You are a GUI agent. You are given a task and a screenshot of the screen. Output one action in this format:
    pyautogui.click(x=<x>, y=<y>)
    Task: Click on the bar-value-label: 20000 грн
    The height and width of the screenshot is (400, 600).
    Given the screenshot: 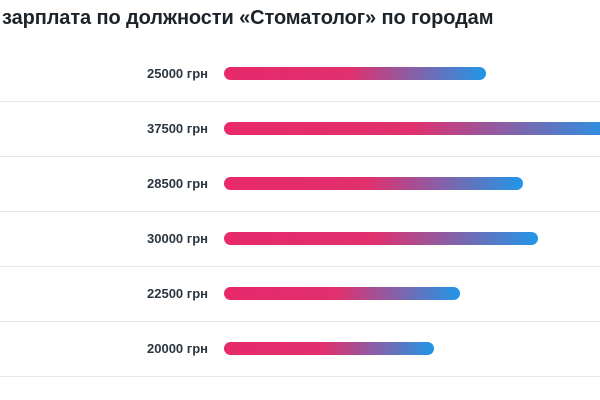 What is the action you would take?
    pyautogui.click(x=177, y=348)
    